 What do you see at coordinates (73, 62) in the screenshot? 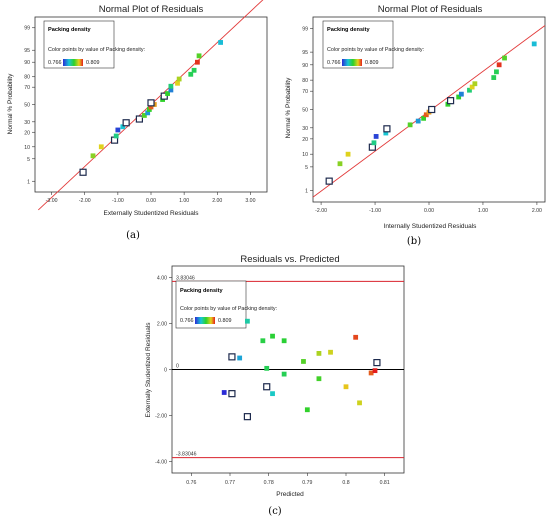
I see `panel-a-legend-colorbar` at bounding box center [73, 62].